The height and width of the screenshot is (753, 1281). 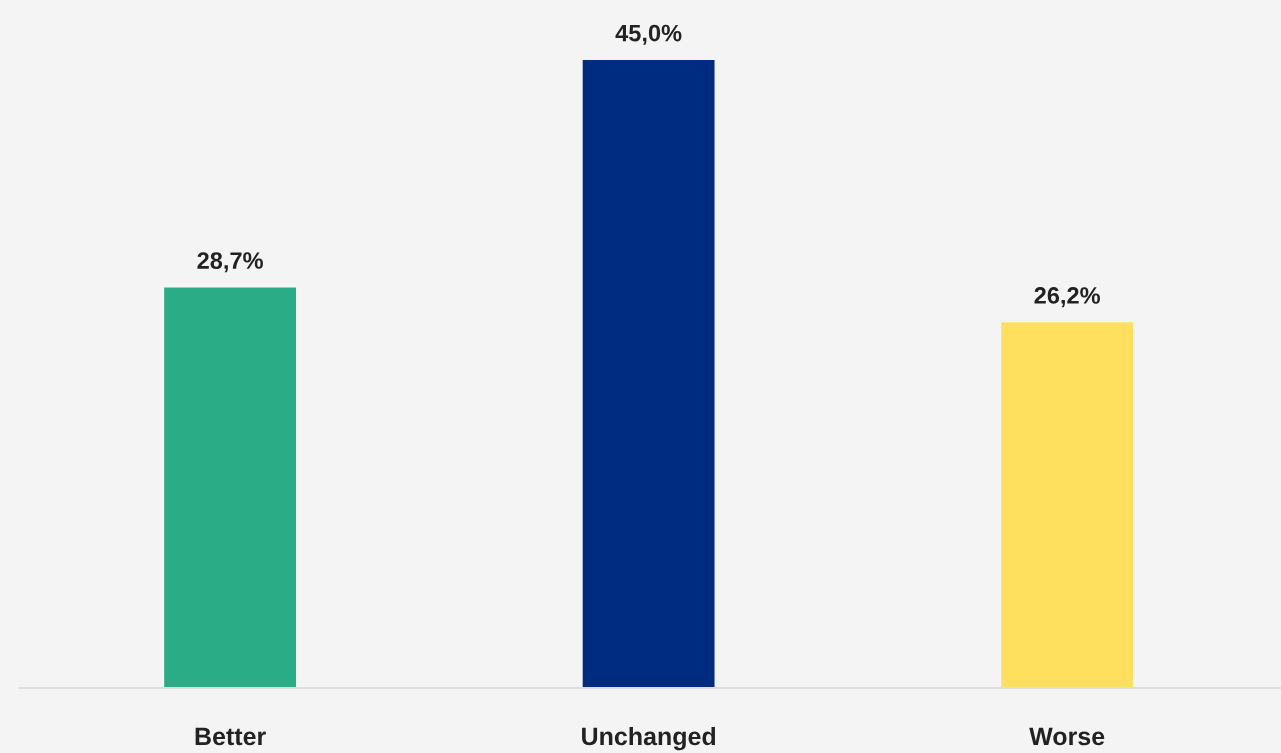 I want to click on data-label: 28,7%, so click(x=230, y=262).